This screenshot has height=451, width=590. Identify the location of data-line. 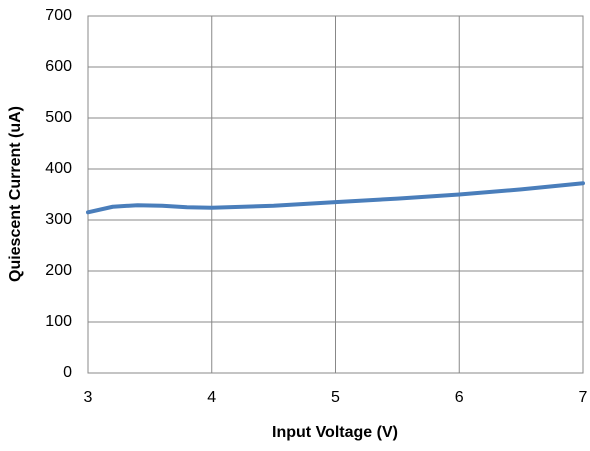
(335, 198).